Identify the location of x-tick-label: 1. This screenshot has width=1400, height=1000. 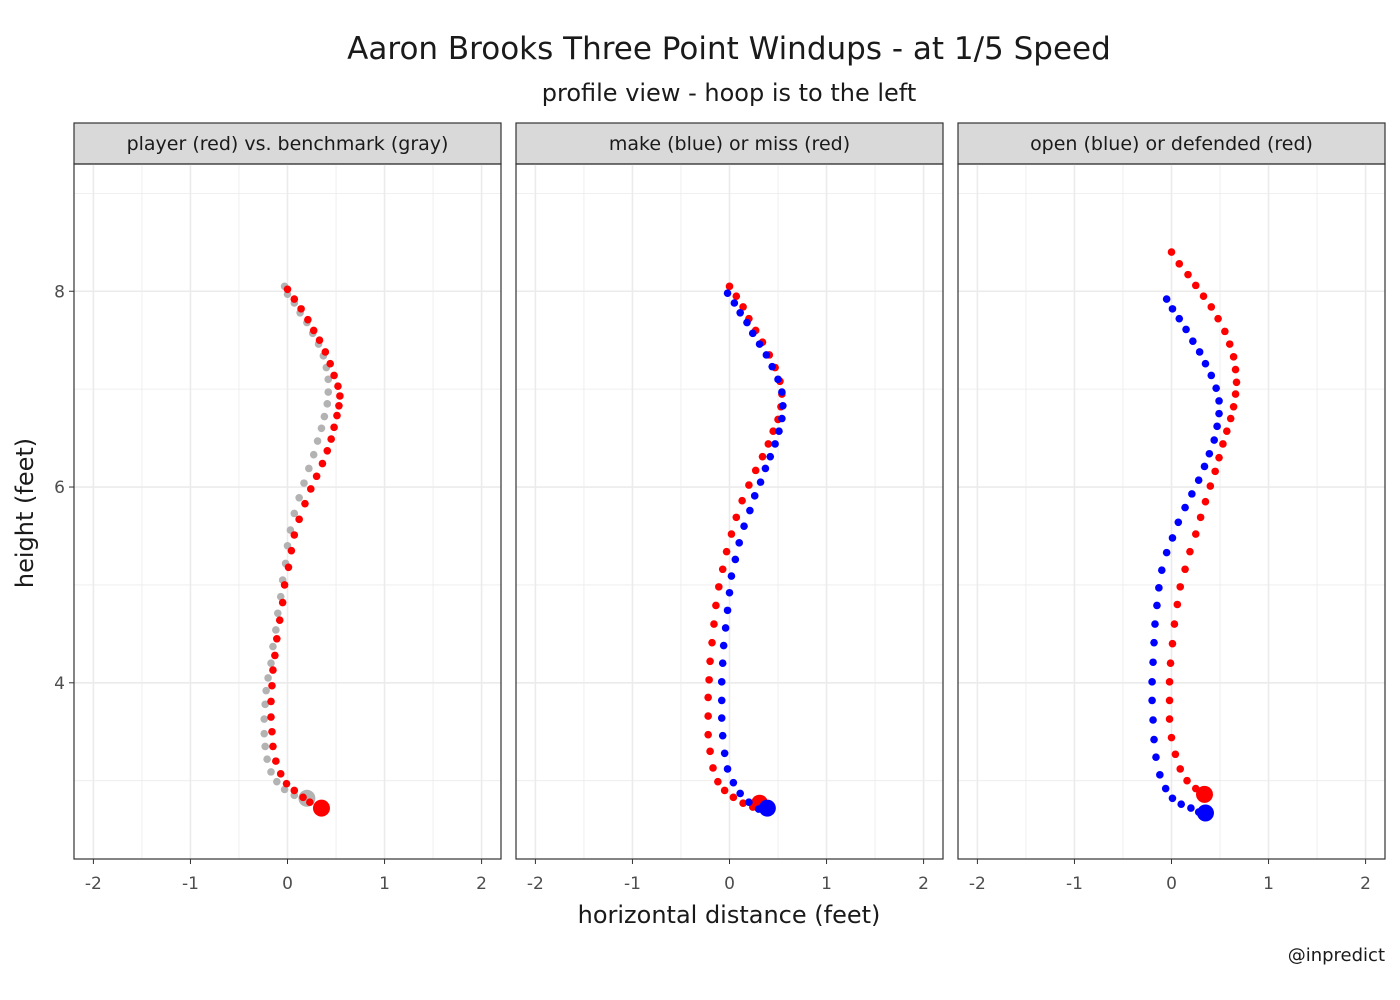
(384, 884).